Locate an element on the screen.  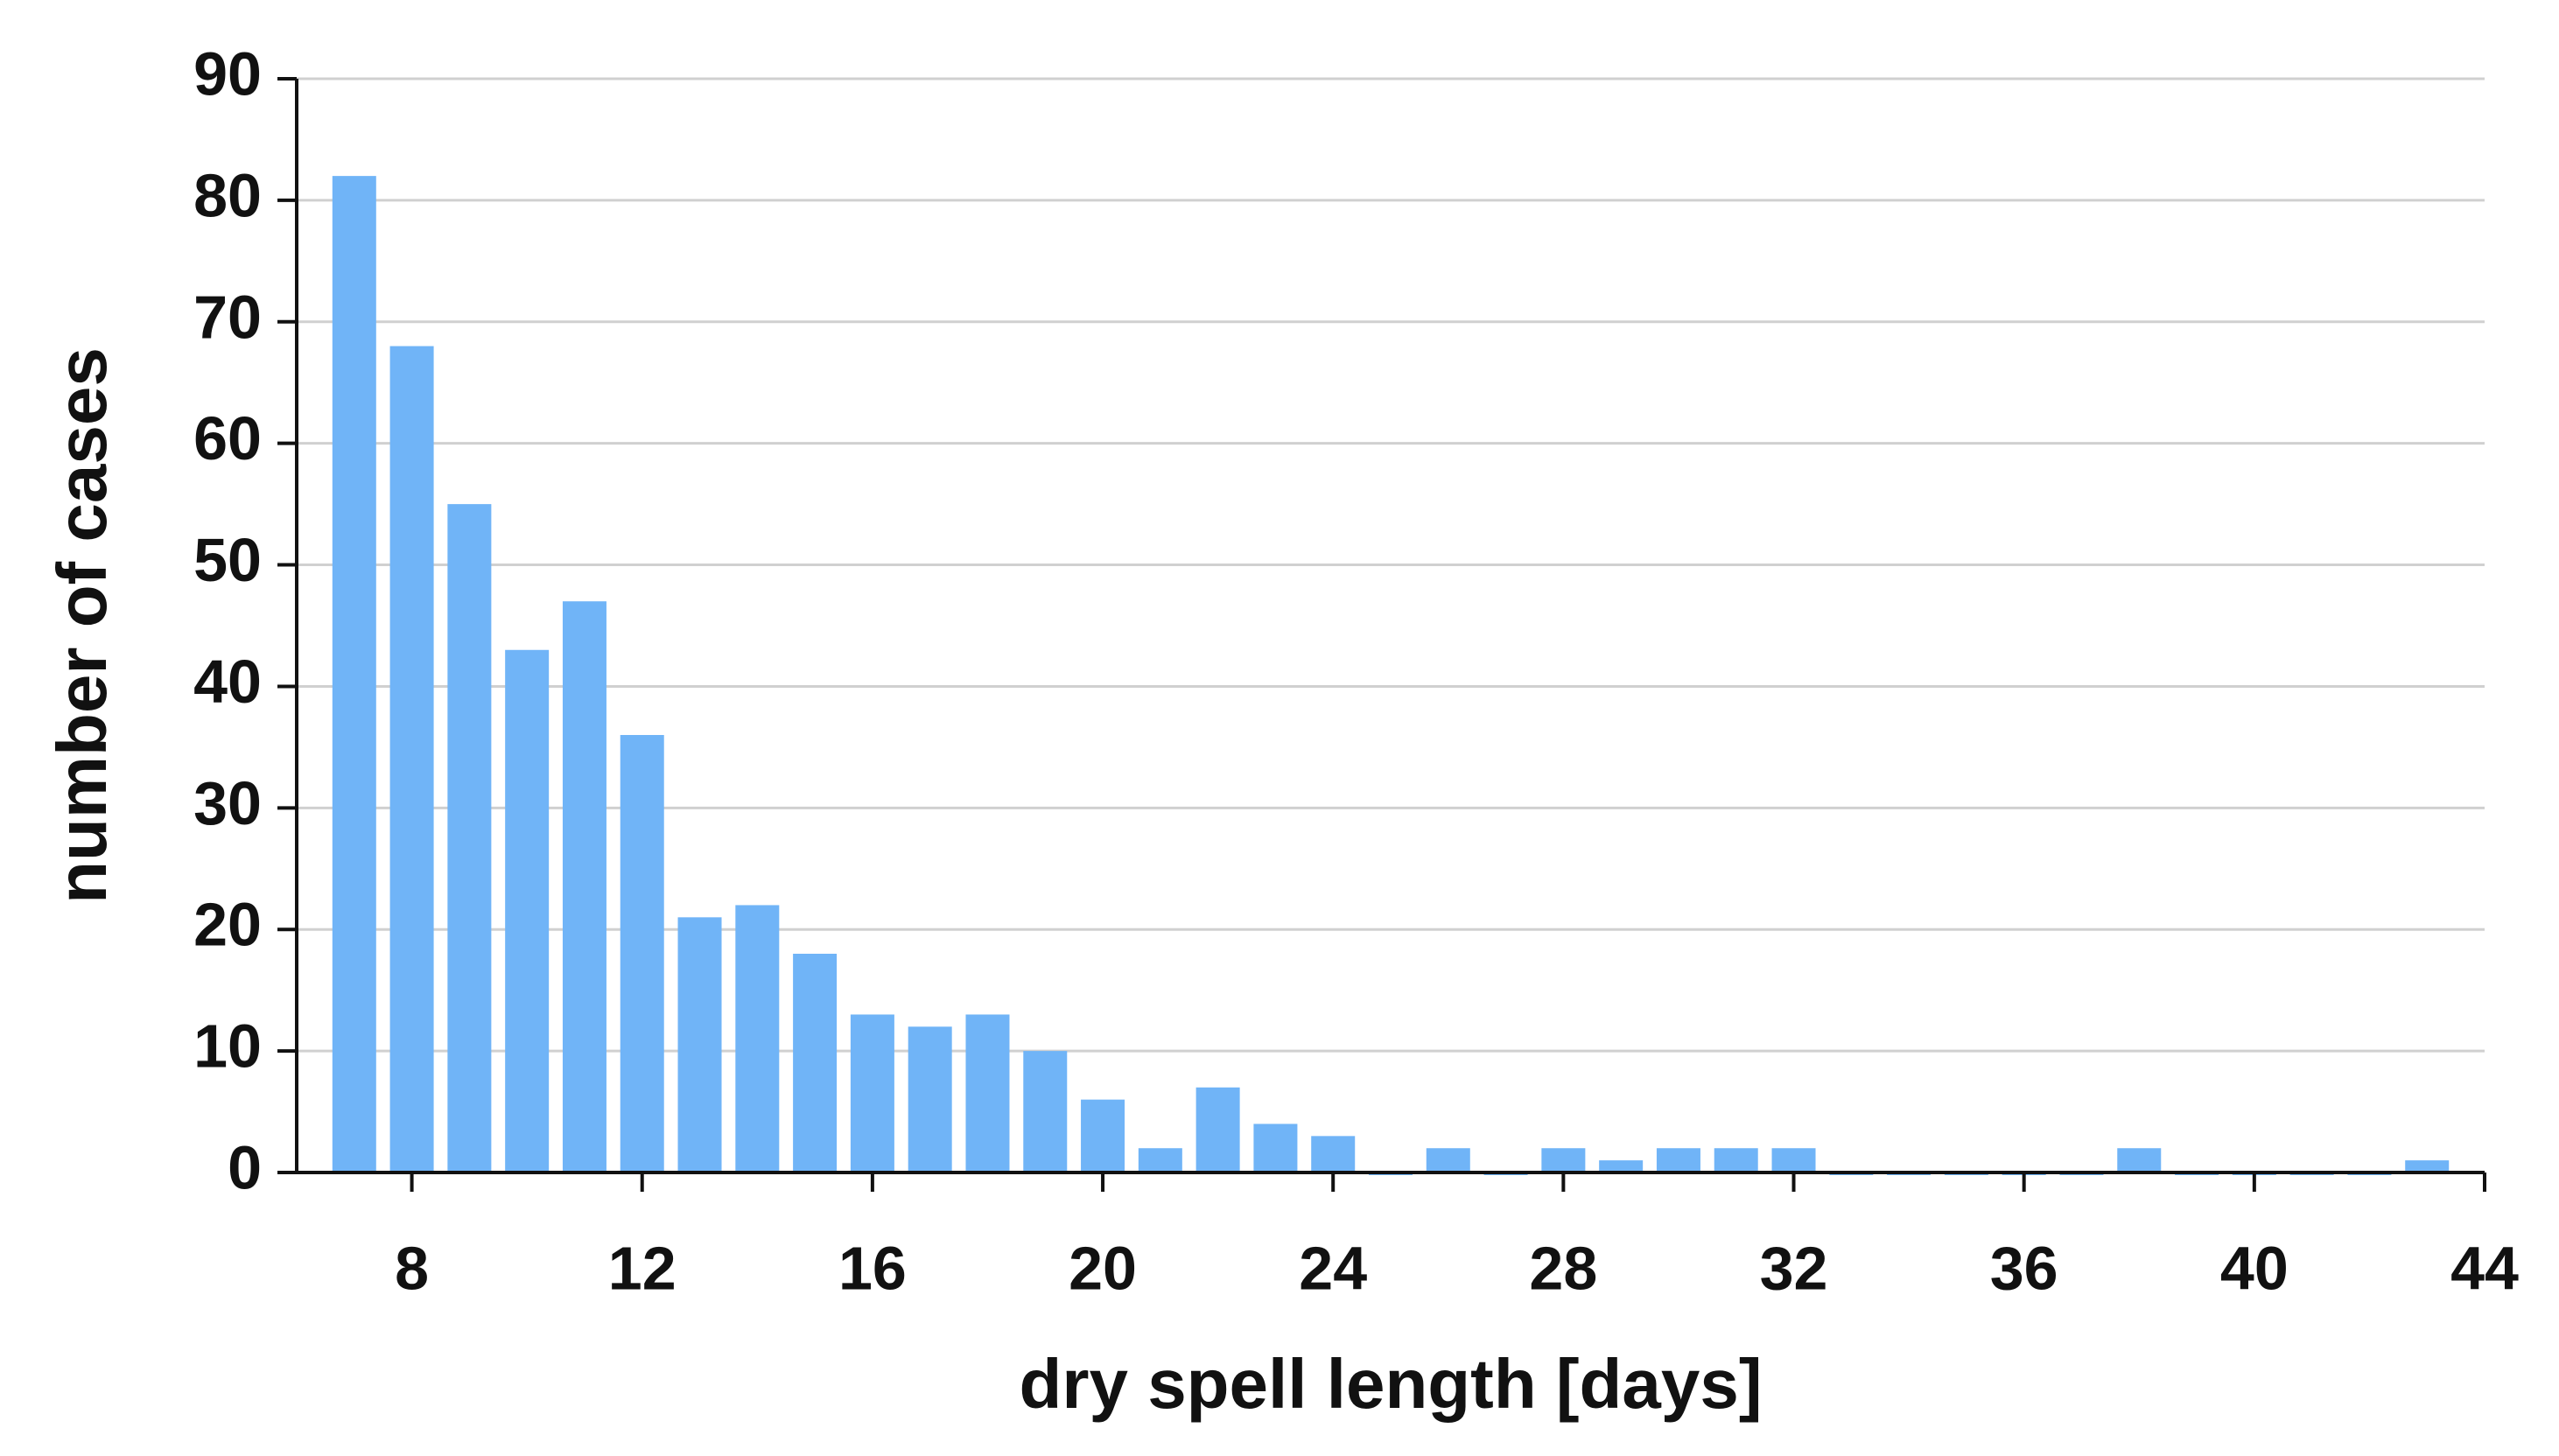
y-tick-label: 0 is located at coordinates (245, 1167).